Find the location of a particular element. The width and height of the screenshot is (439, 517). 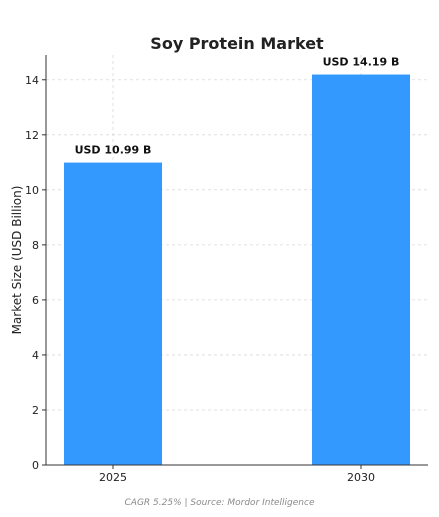

x-tick-label-2025: 2025 is located at coordinates (113, 477).